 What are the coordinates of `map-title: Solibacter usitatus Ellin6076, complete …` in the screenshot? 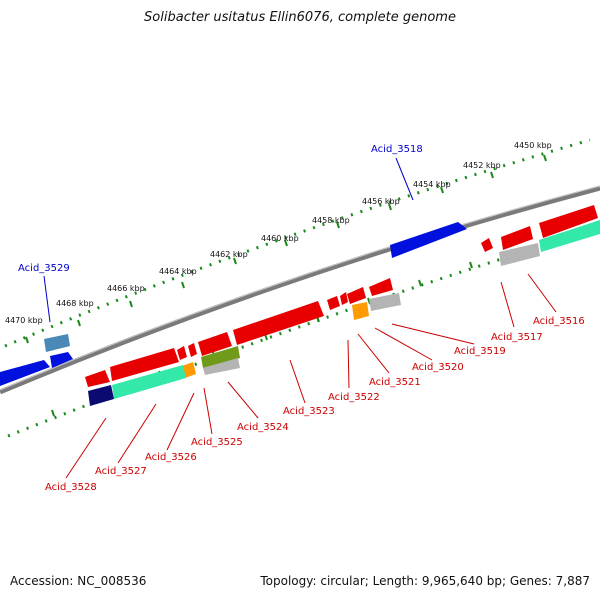 It's located at (300, 17).